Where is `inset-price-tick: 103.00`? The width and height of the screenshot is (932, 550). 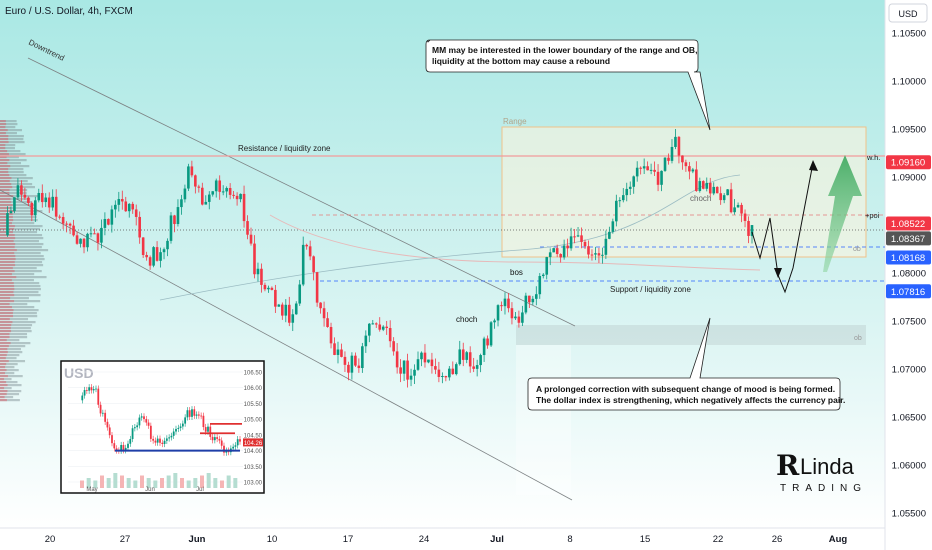 inset-price-tick: 103.00 is located at coordinates (253, 484).